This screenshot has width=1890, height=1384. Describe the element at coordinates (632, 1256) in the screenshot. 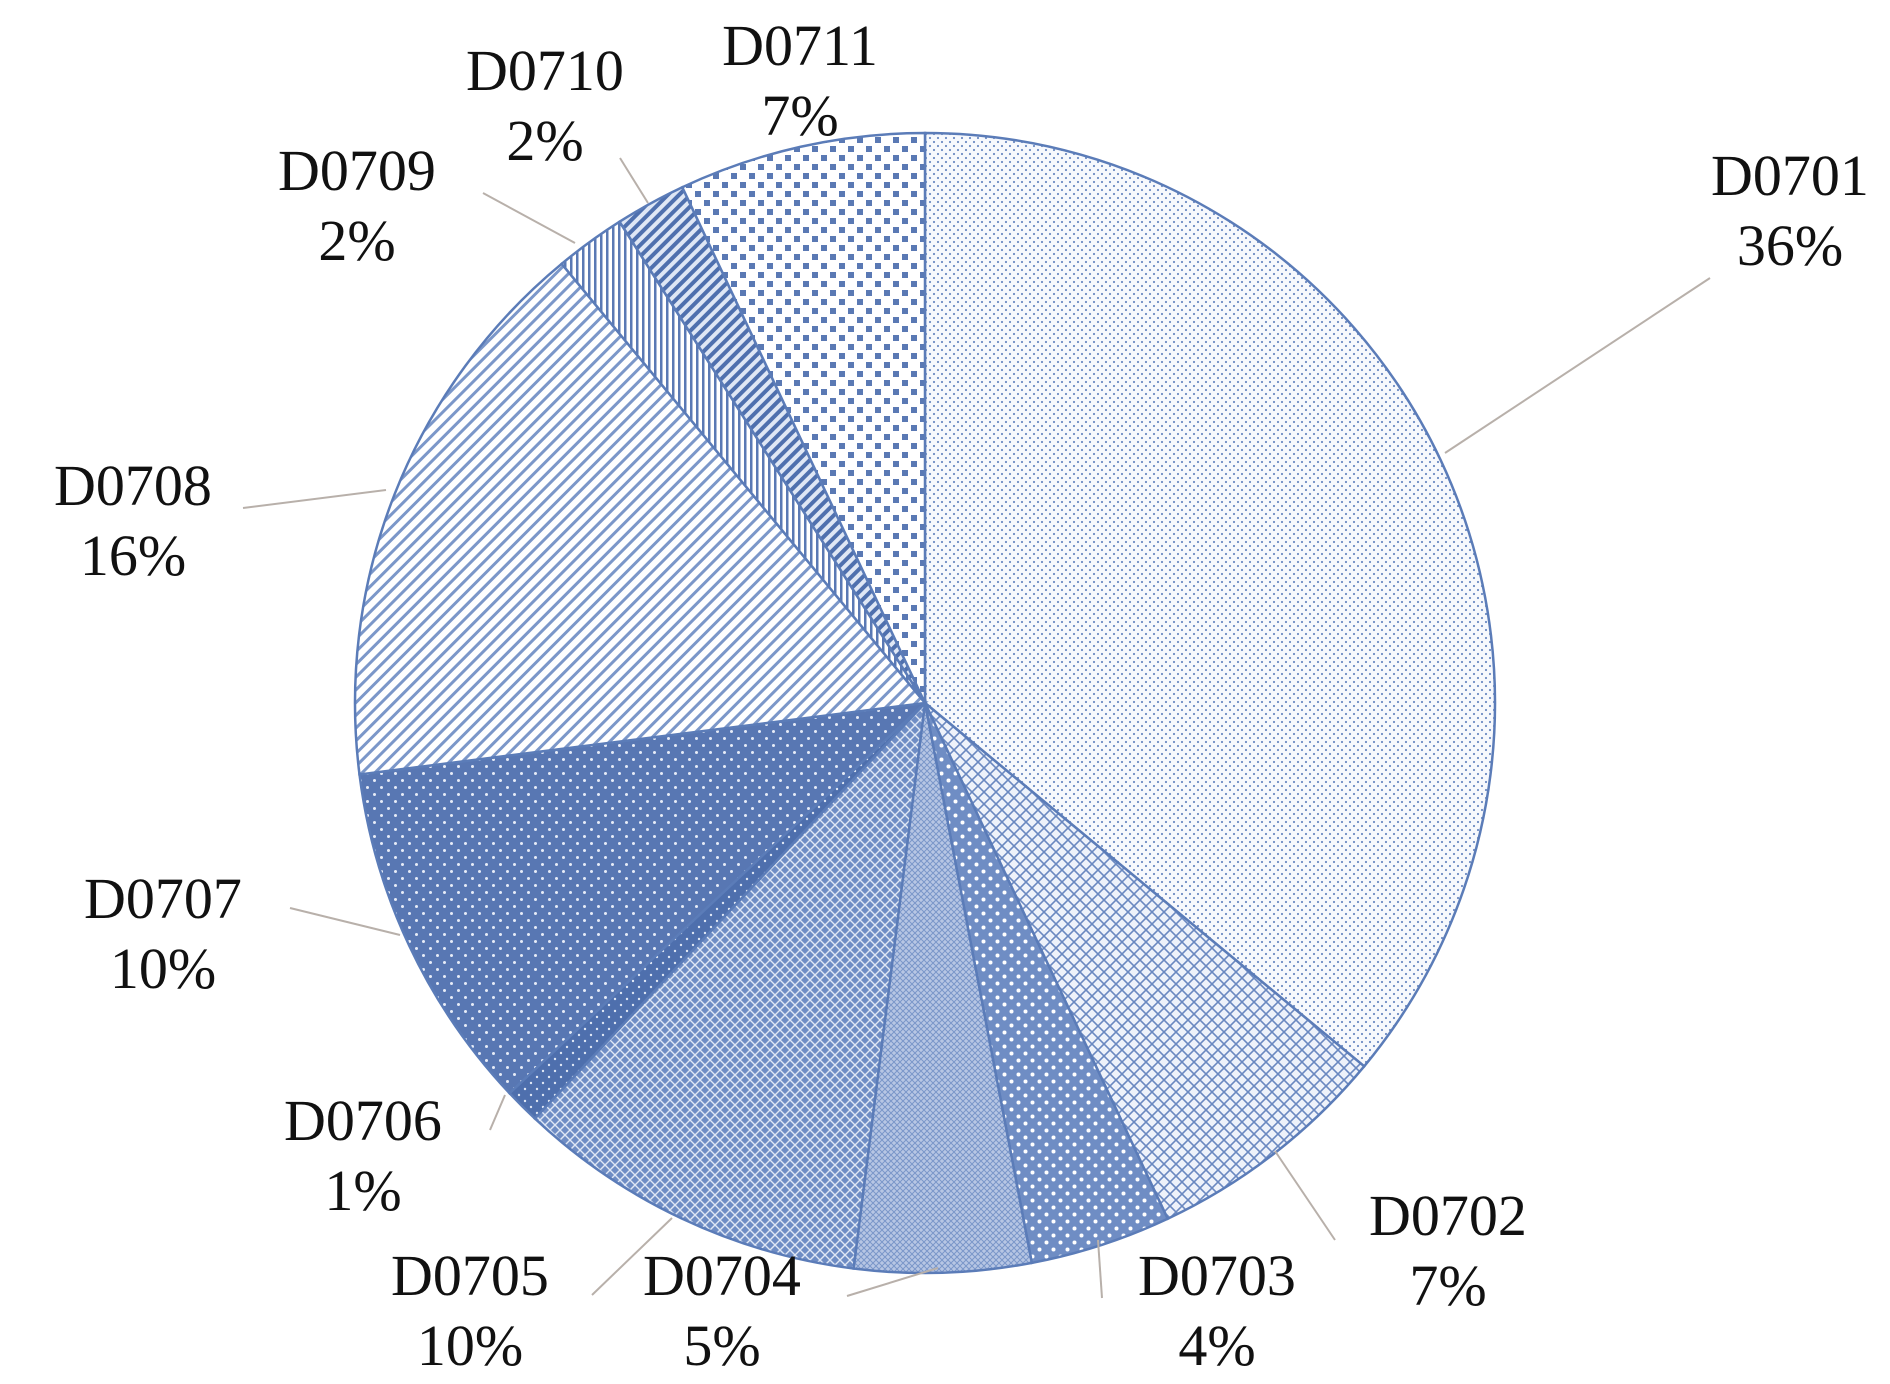

I see `leader-line-d0705` at that location.